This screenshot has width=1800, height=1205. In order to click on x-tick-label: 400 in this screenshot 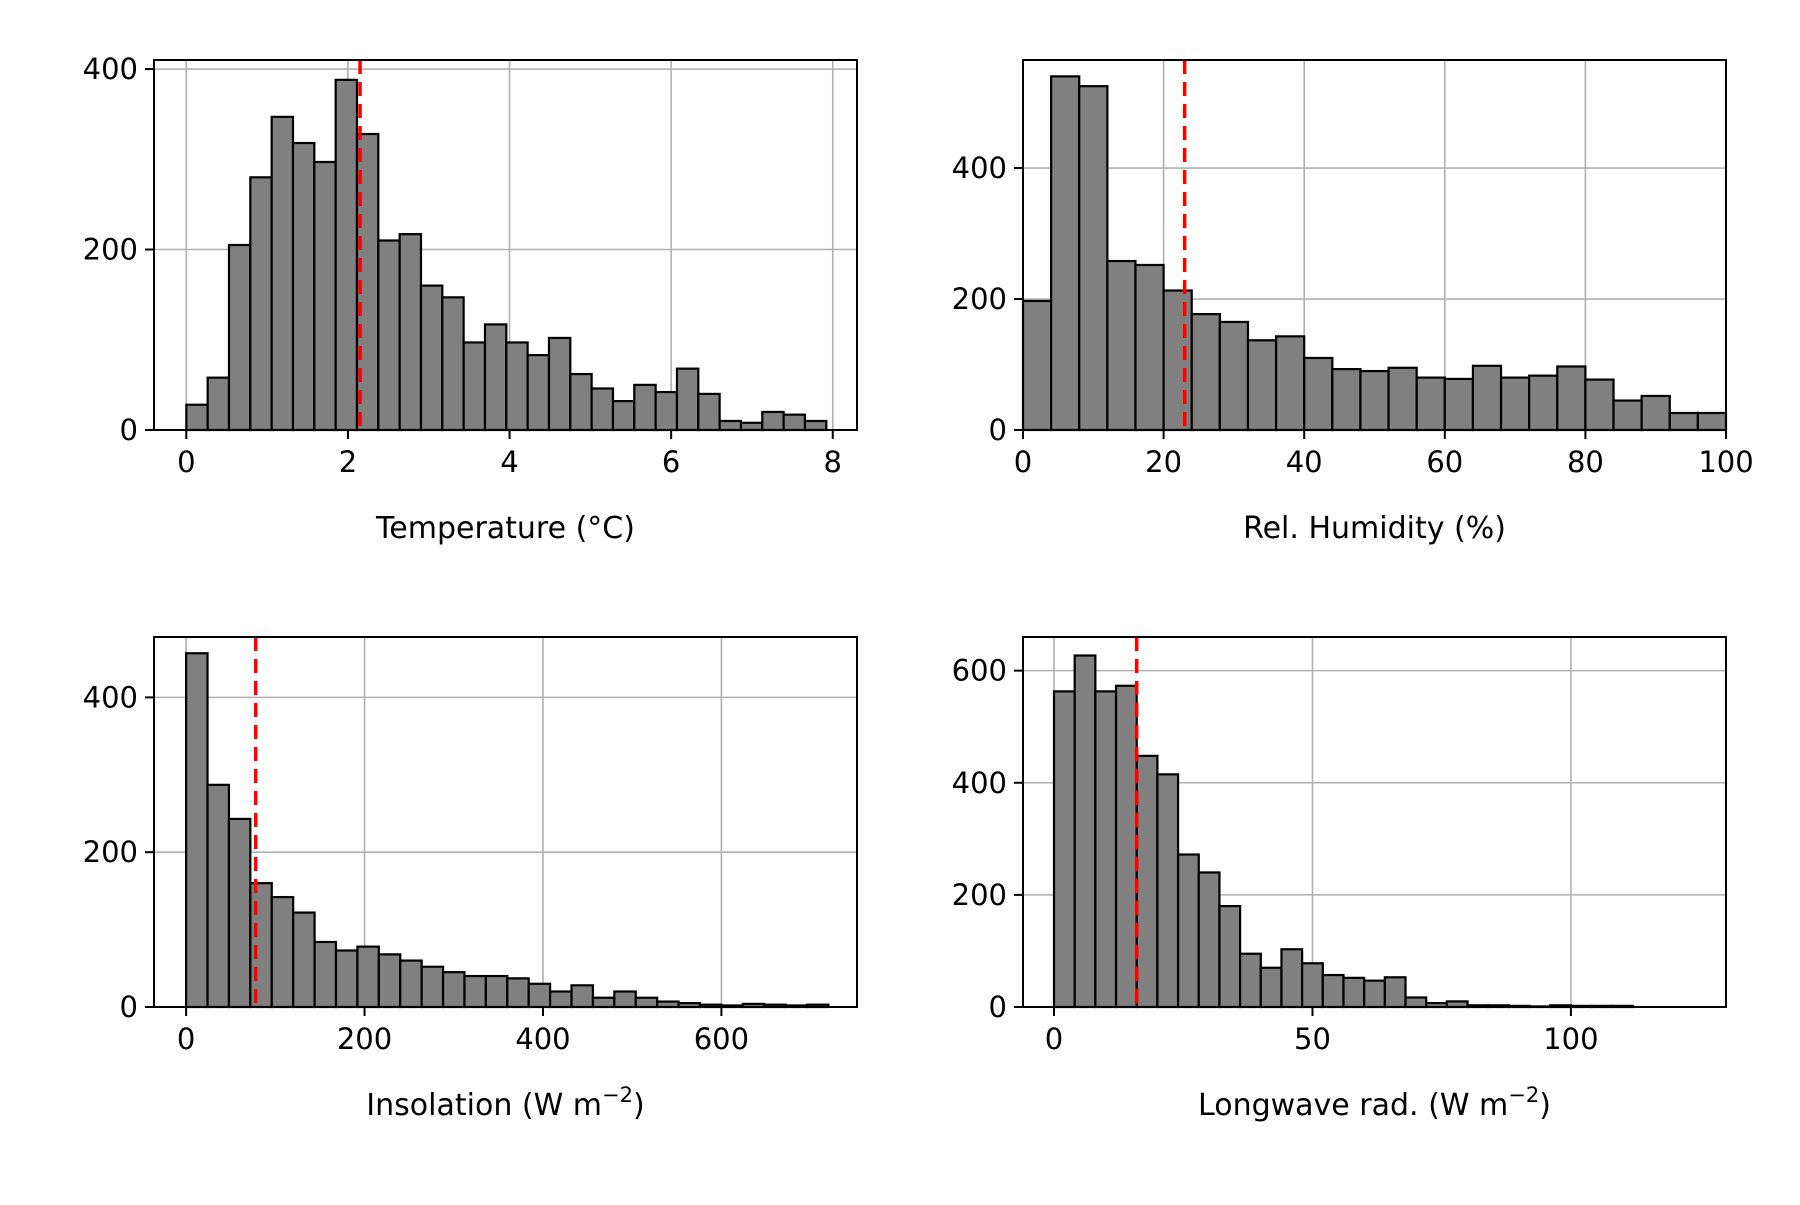, I will do `click(542, 1039)`.